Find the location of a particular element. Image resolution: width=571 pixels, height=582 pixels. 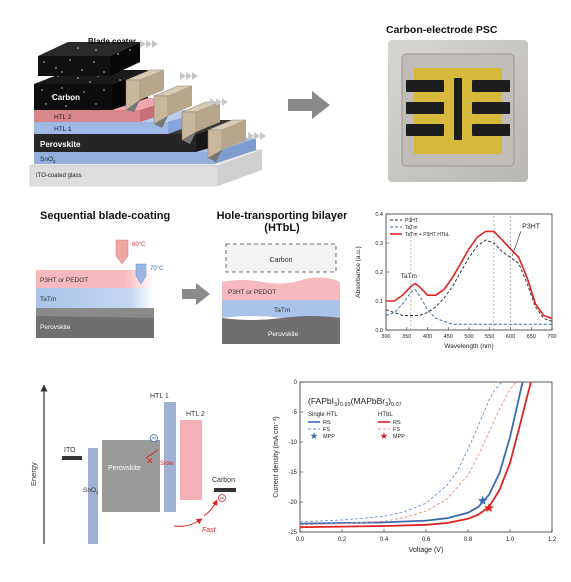

htbl-carbon-box is located at coordinates (281, 258).